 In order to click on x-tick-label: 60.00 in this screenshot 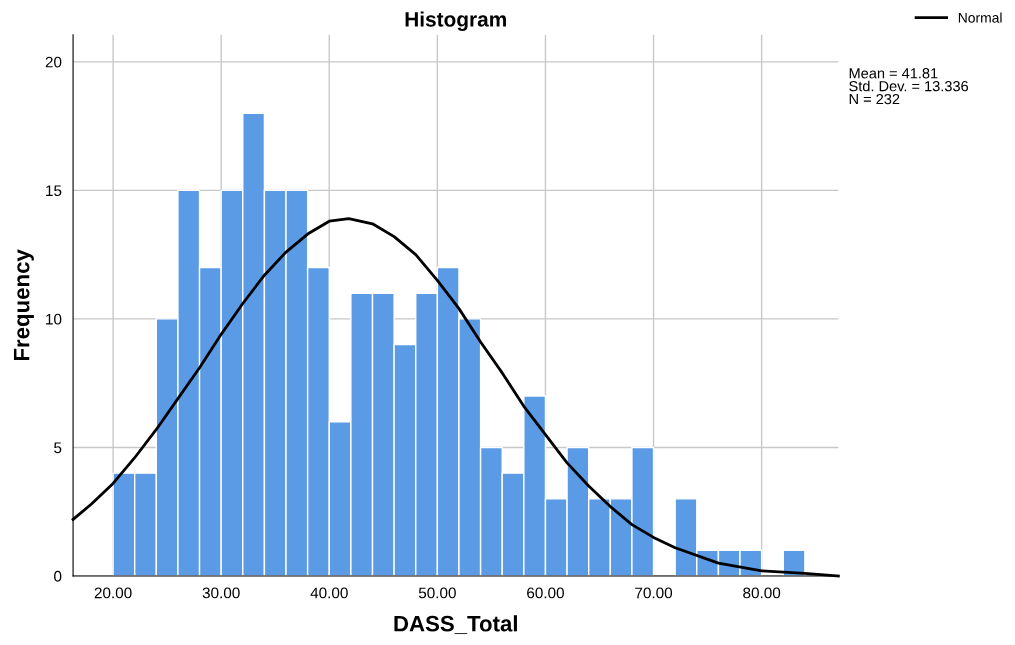, I will do `click(545, 593)`.